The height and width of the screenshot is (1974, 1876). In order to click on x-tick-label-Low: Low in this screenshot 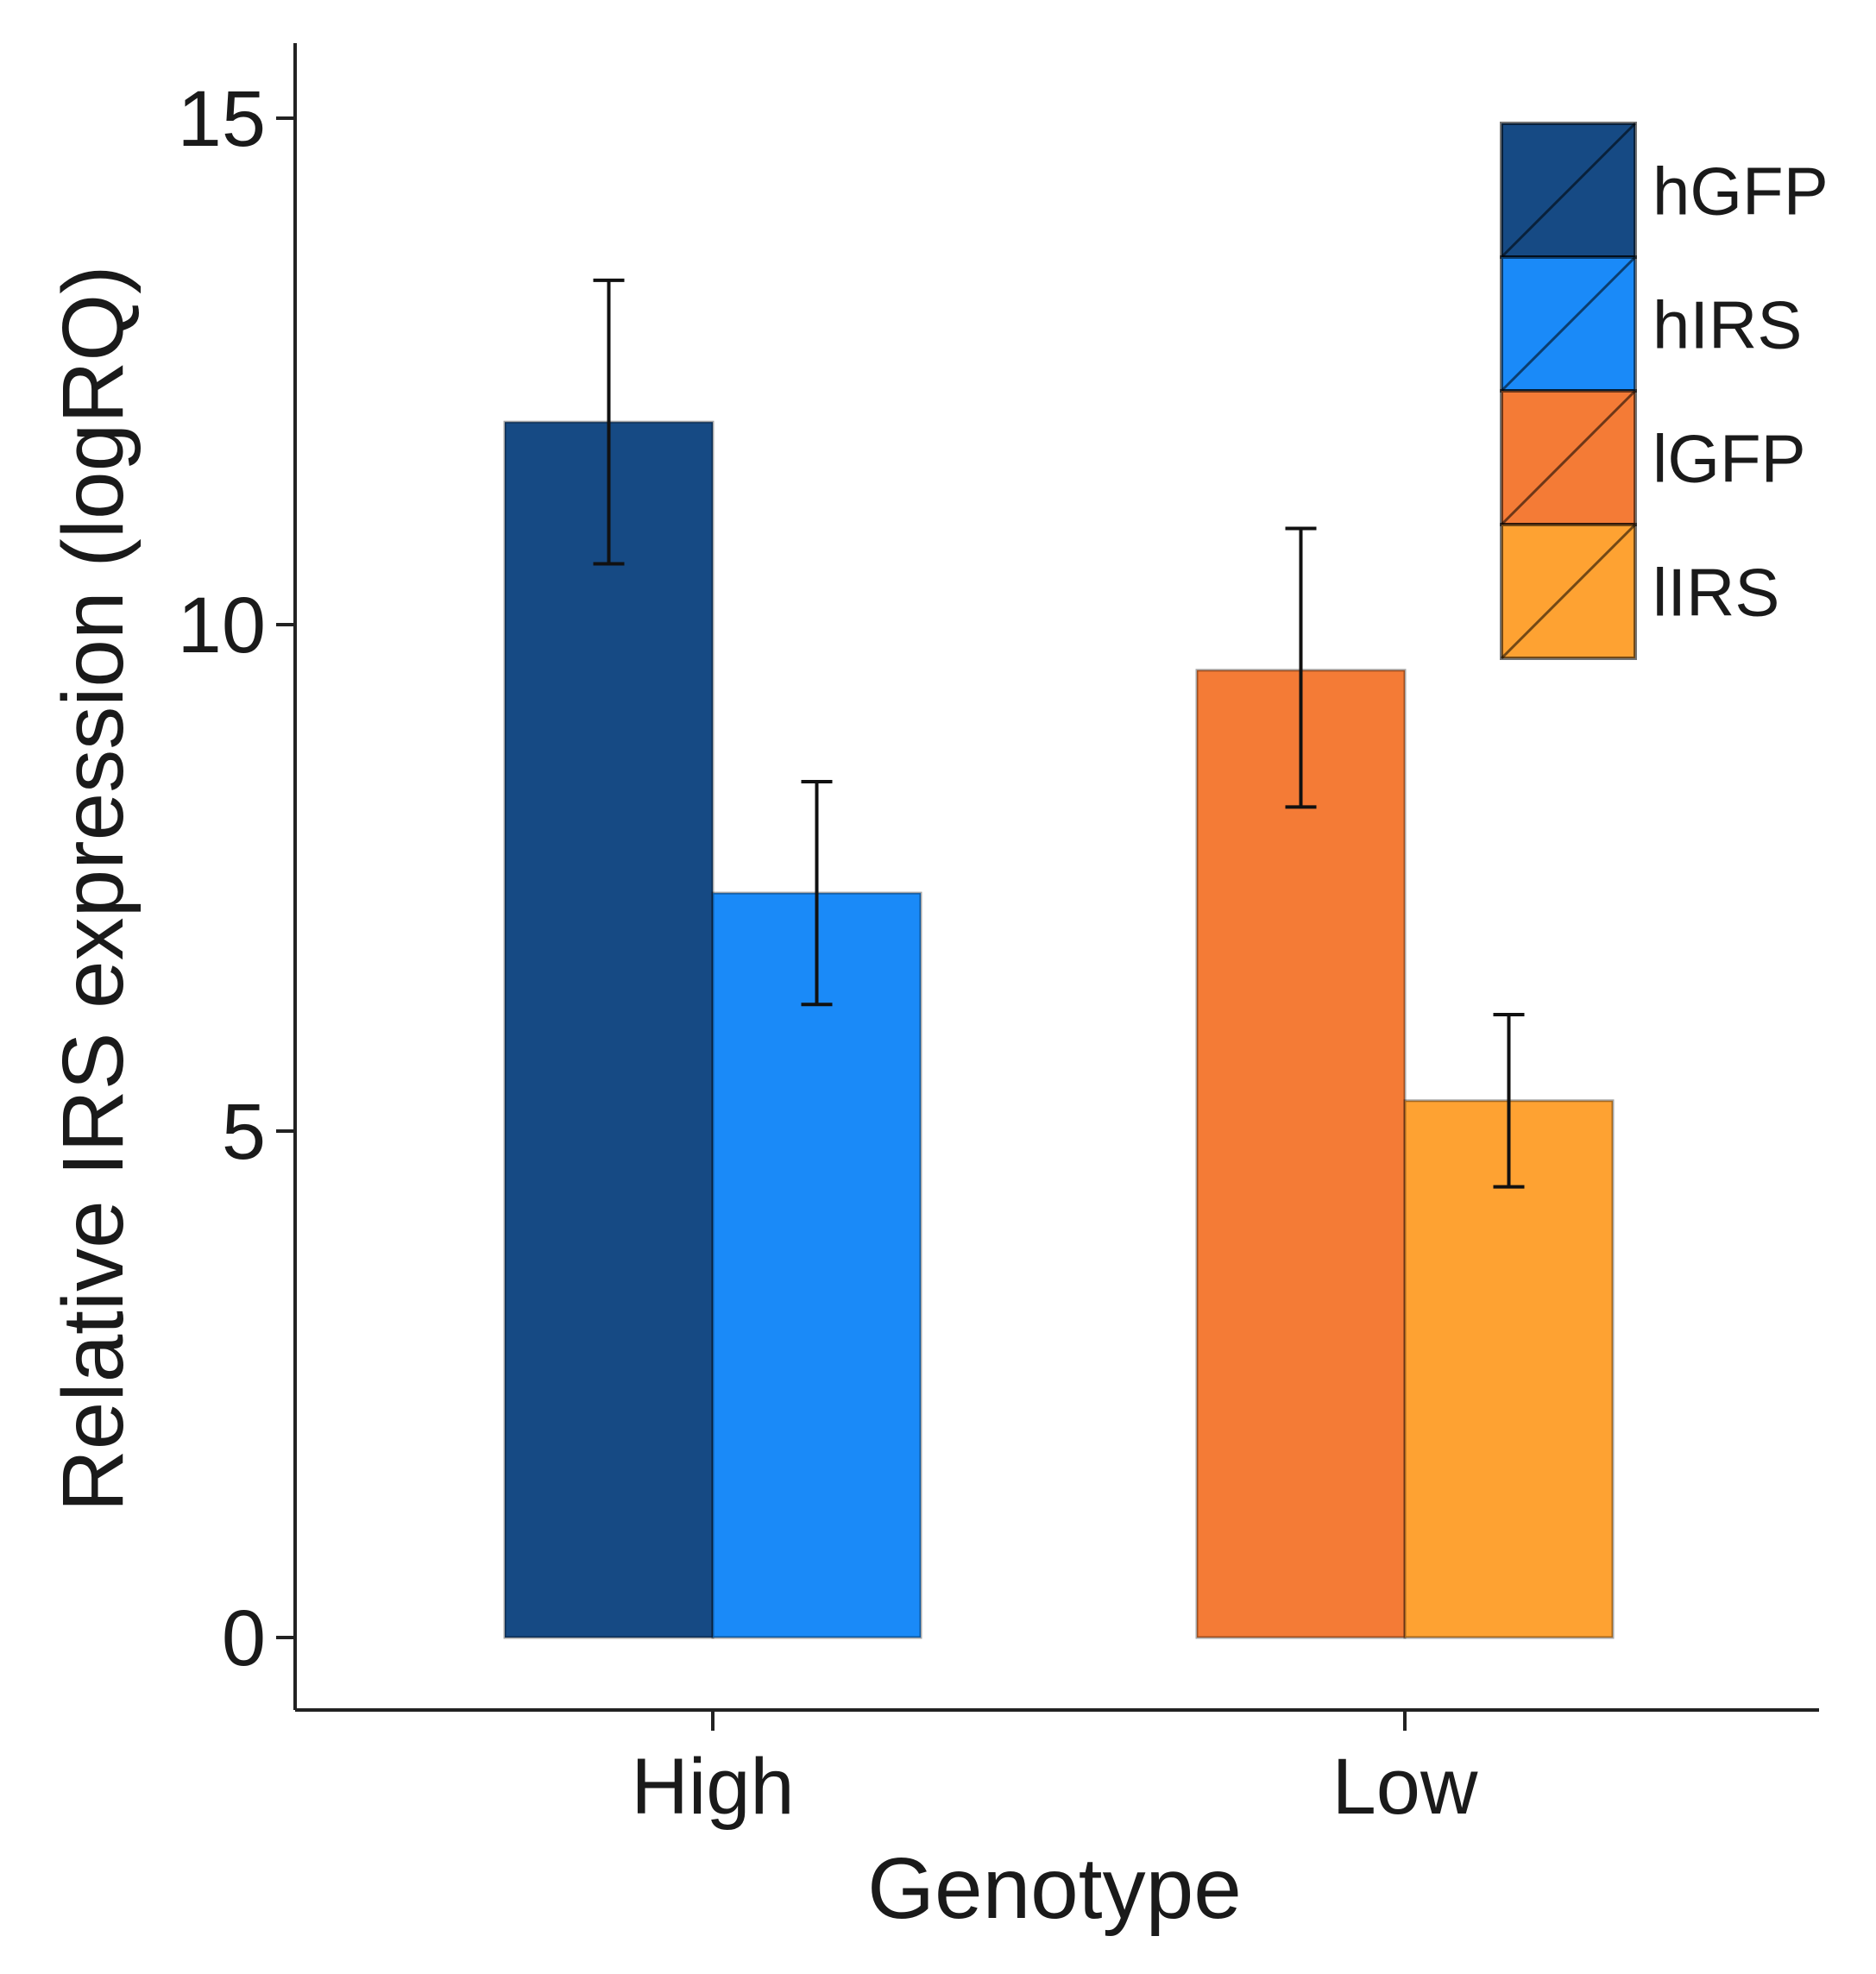, I will do `click(1405, 1787)`.